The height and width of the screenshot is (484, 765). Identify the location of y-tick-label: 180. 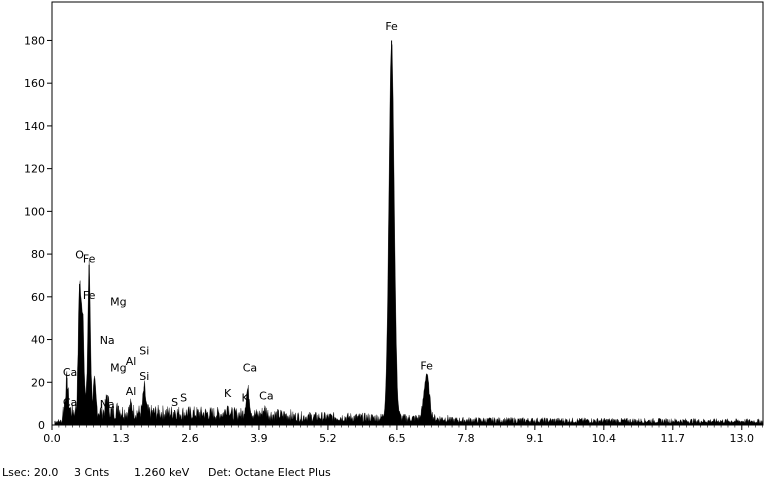
(34, 40).